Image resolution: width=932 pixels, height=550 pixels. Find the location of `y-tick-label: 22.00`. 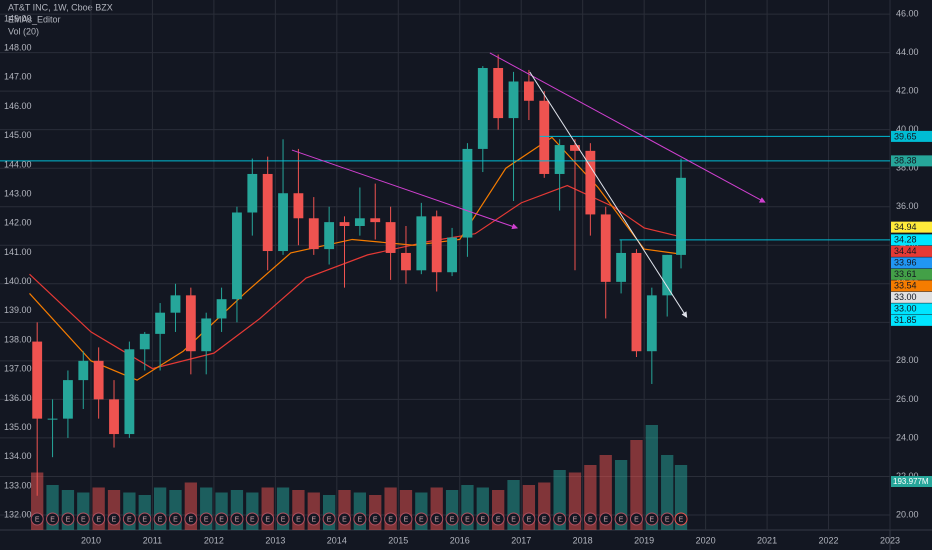

y-tick-label: 22.00 is located at coordinates (907, 476).